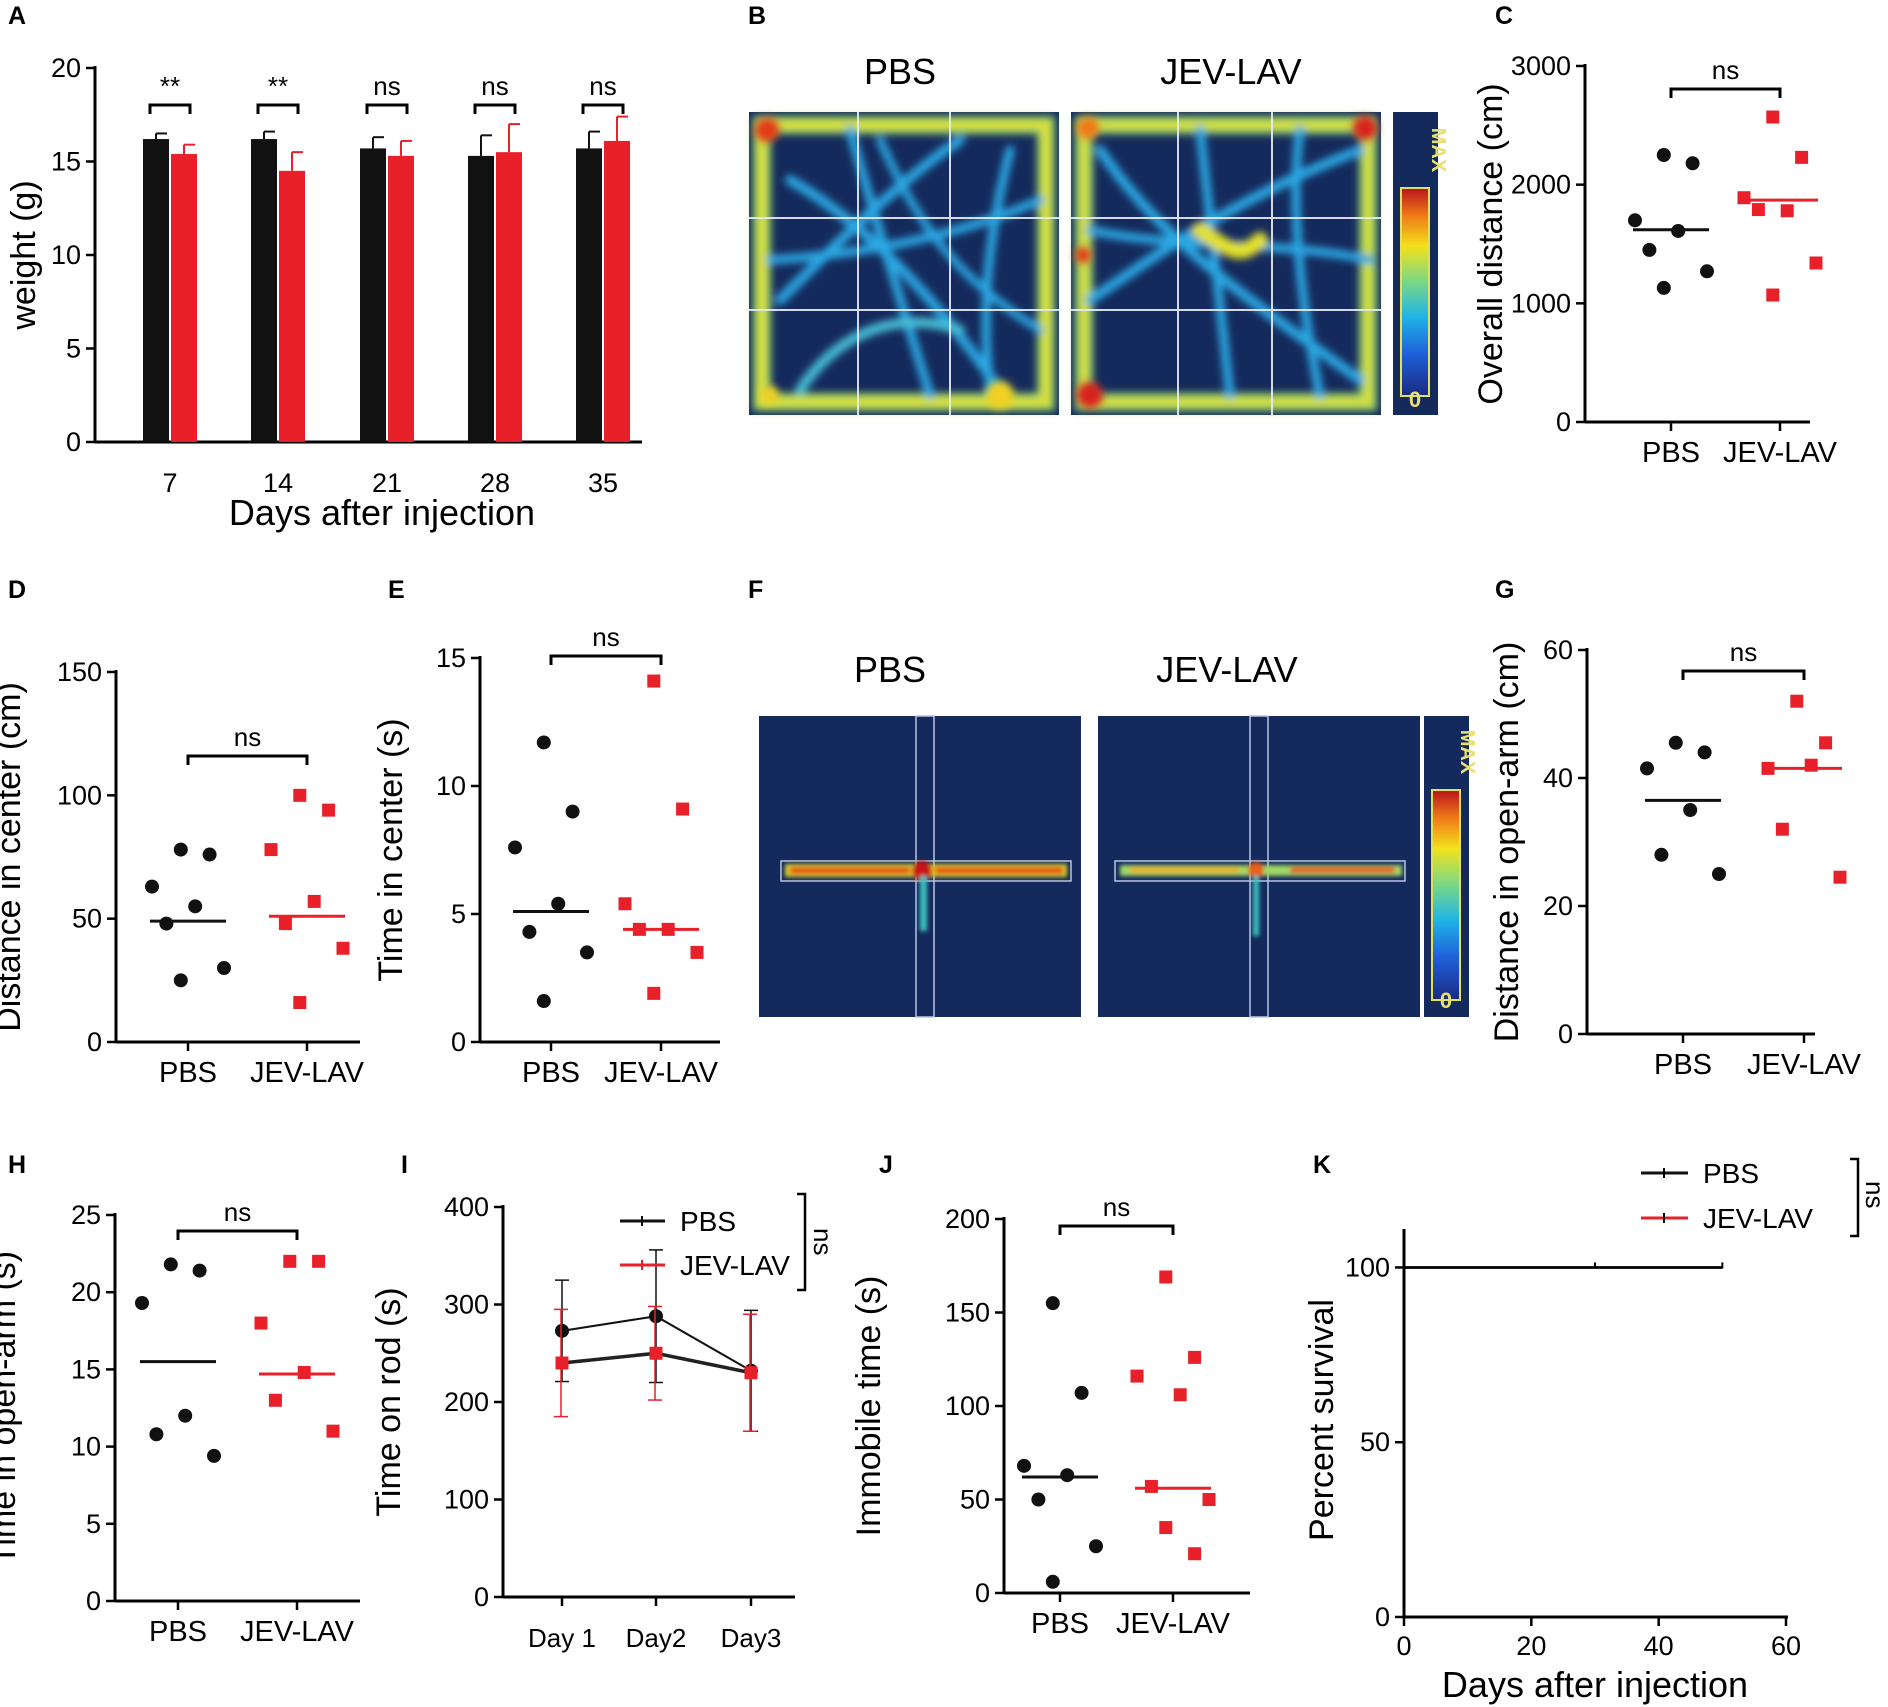  Describe the element at coordinates (1491, 243) in the screenshot. I see `C-ylabel: Overall distance (cm)` at that location.